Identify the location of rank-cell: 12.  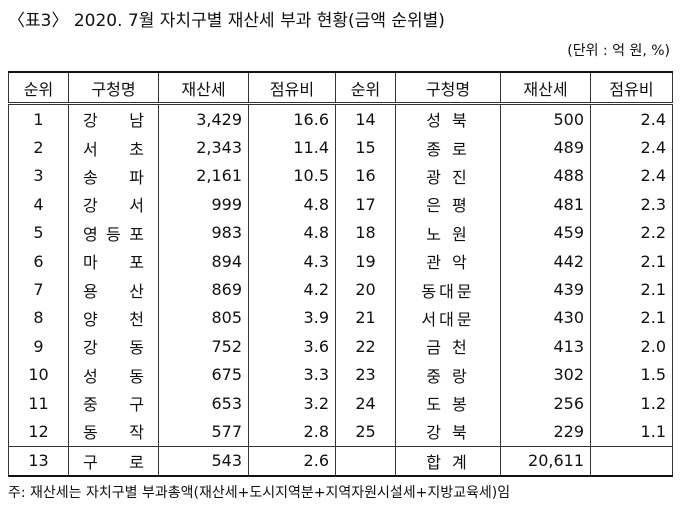
(38, 432).